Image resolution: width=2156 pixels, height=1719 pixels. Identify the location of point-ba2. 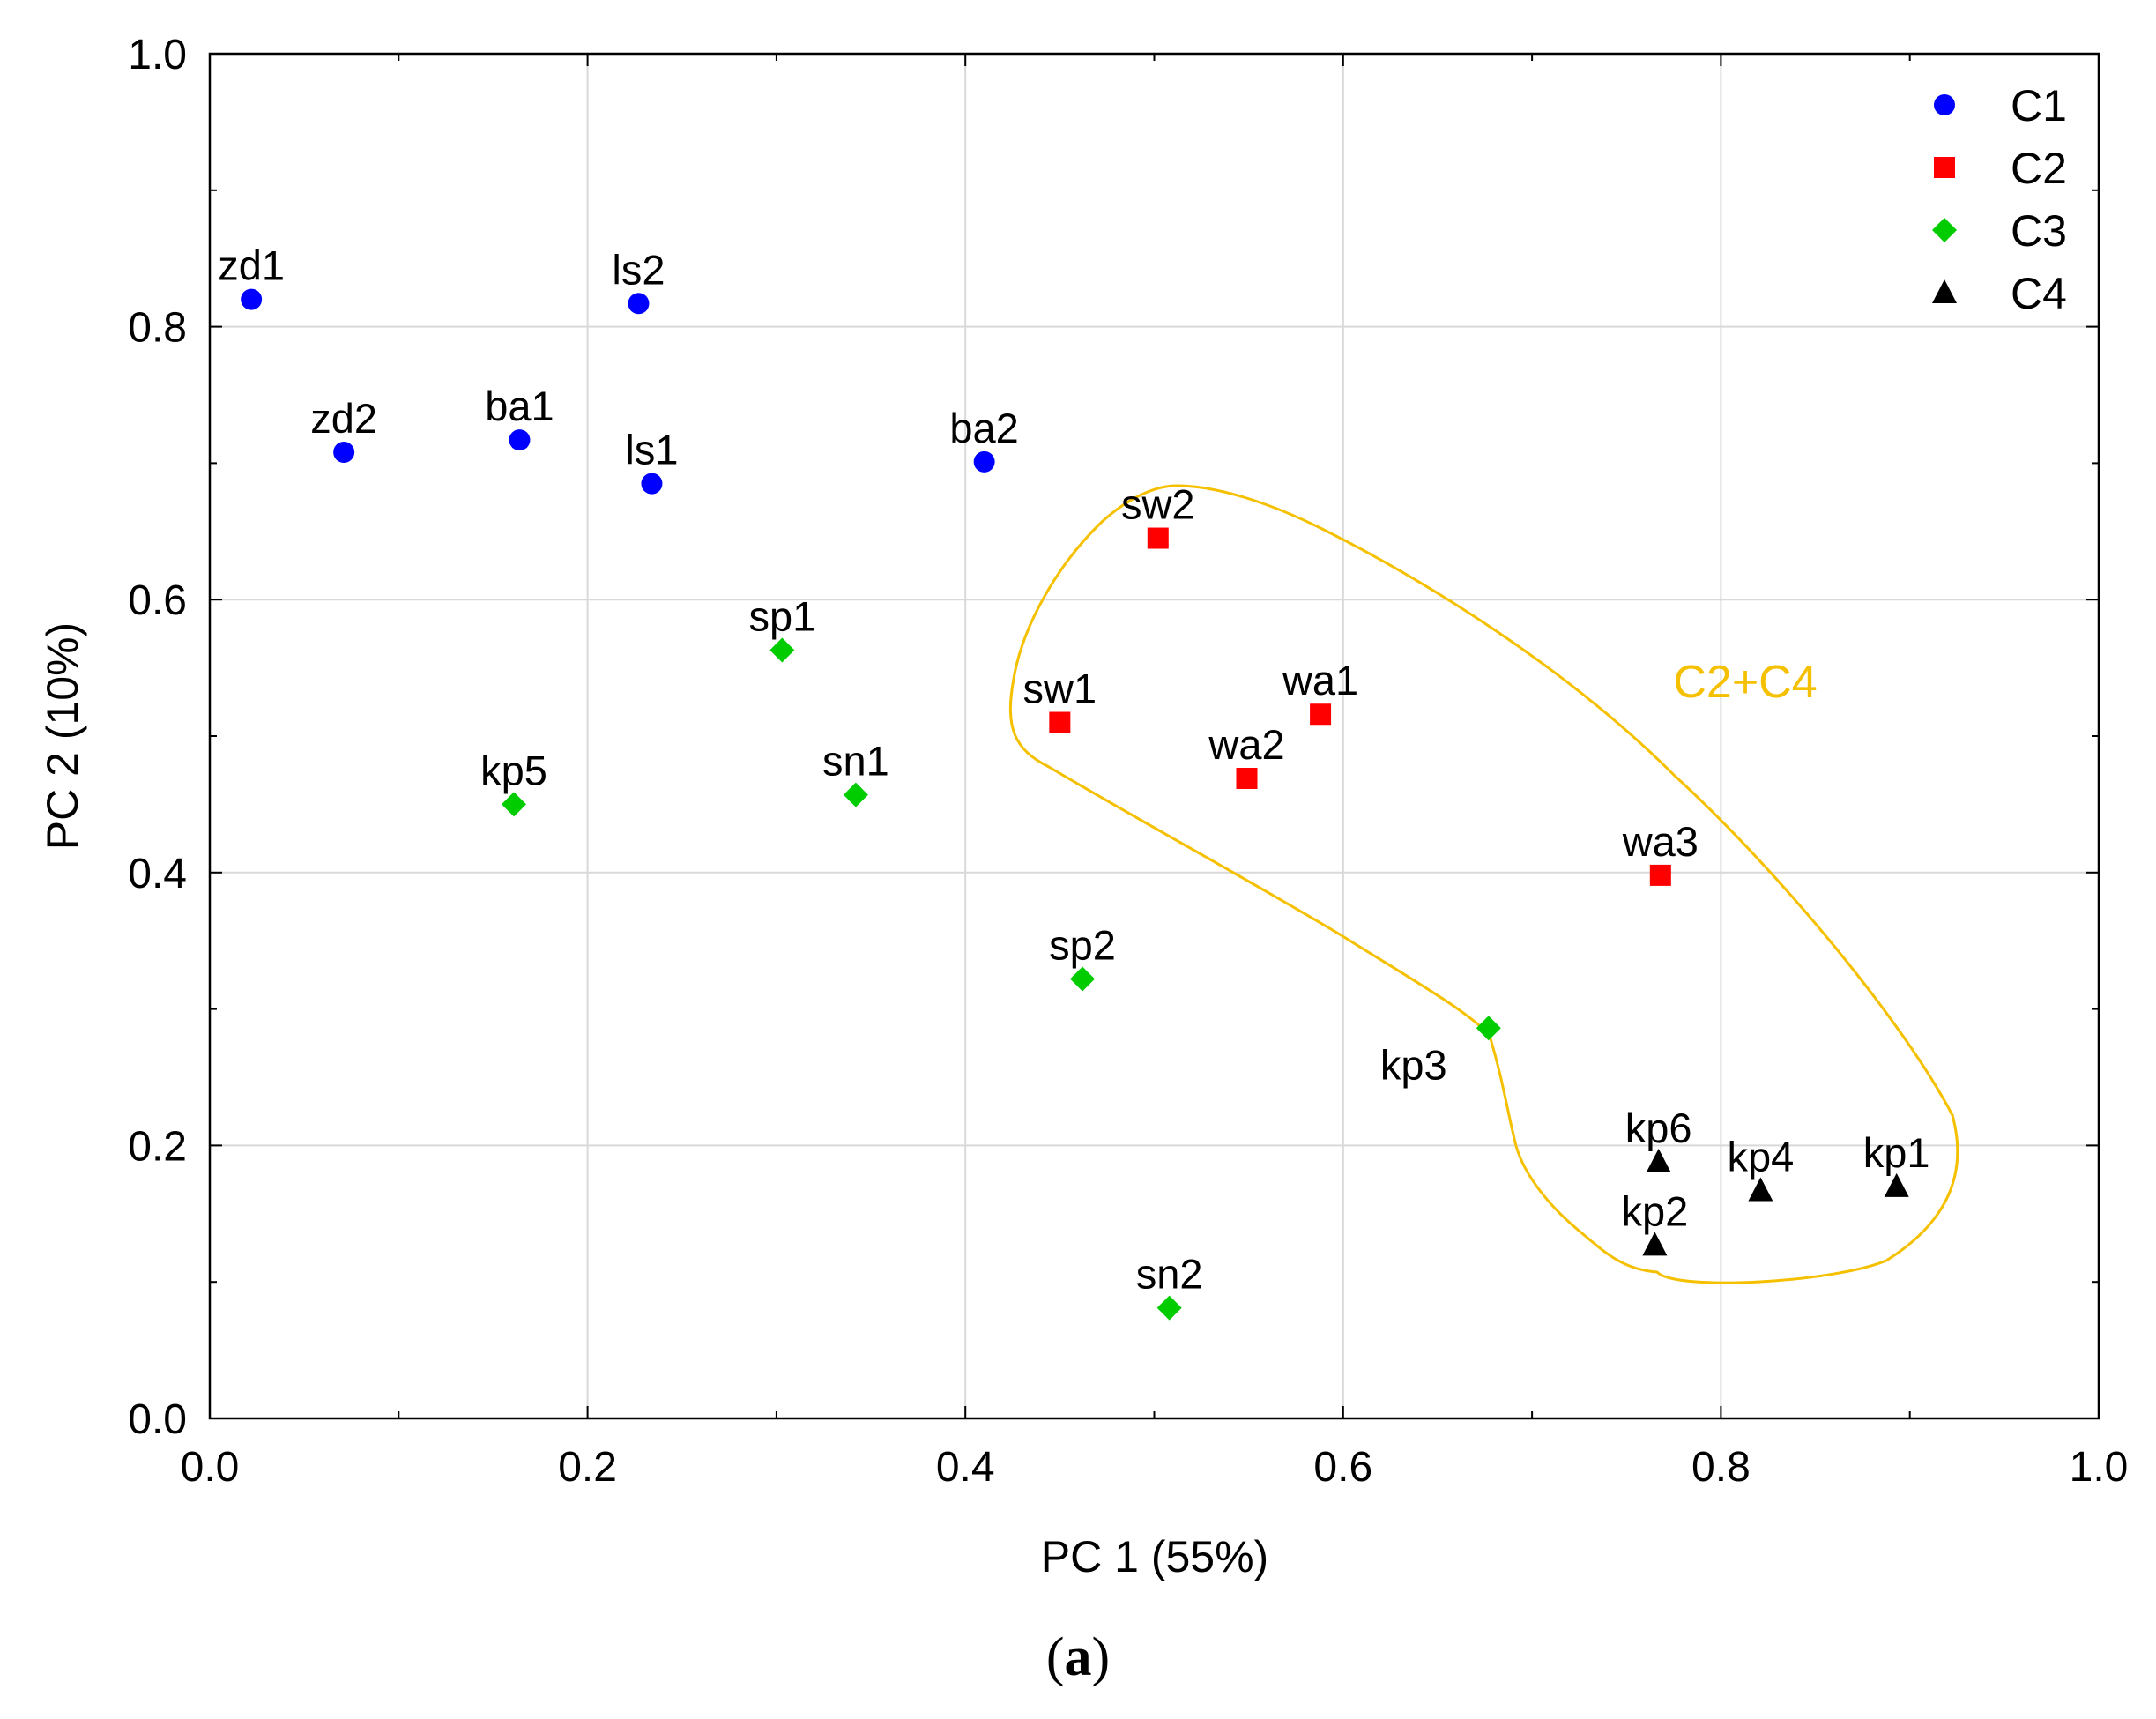
(984, 461).